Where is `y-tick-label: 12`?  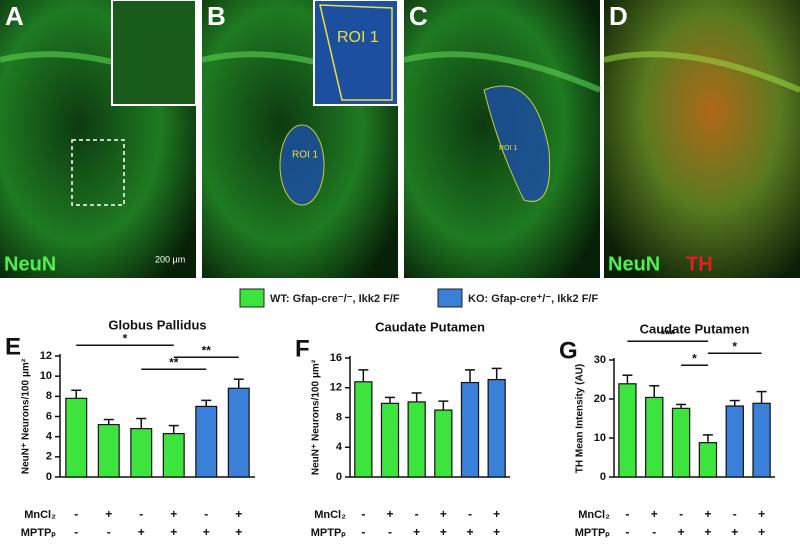 y-tick-label: 12 is located at coordinates (336, 388).